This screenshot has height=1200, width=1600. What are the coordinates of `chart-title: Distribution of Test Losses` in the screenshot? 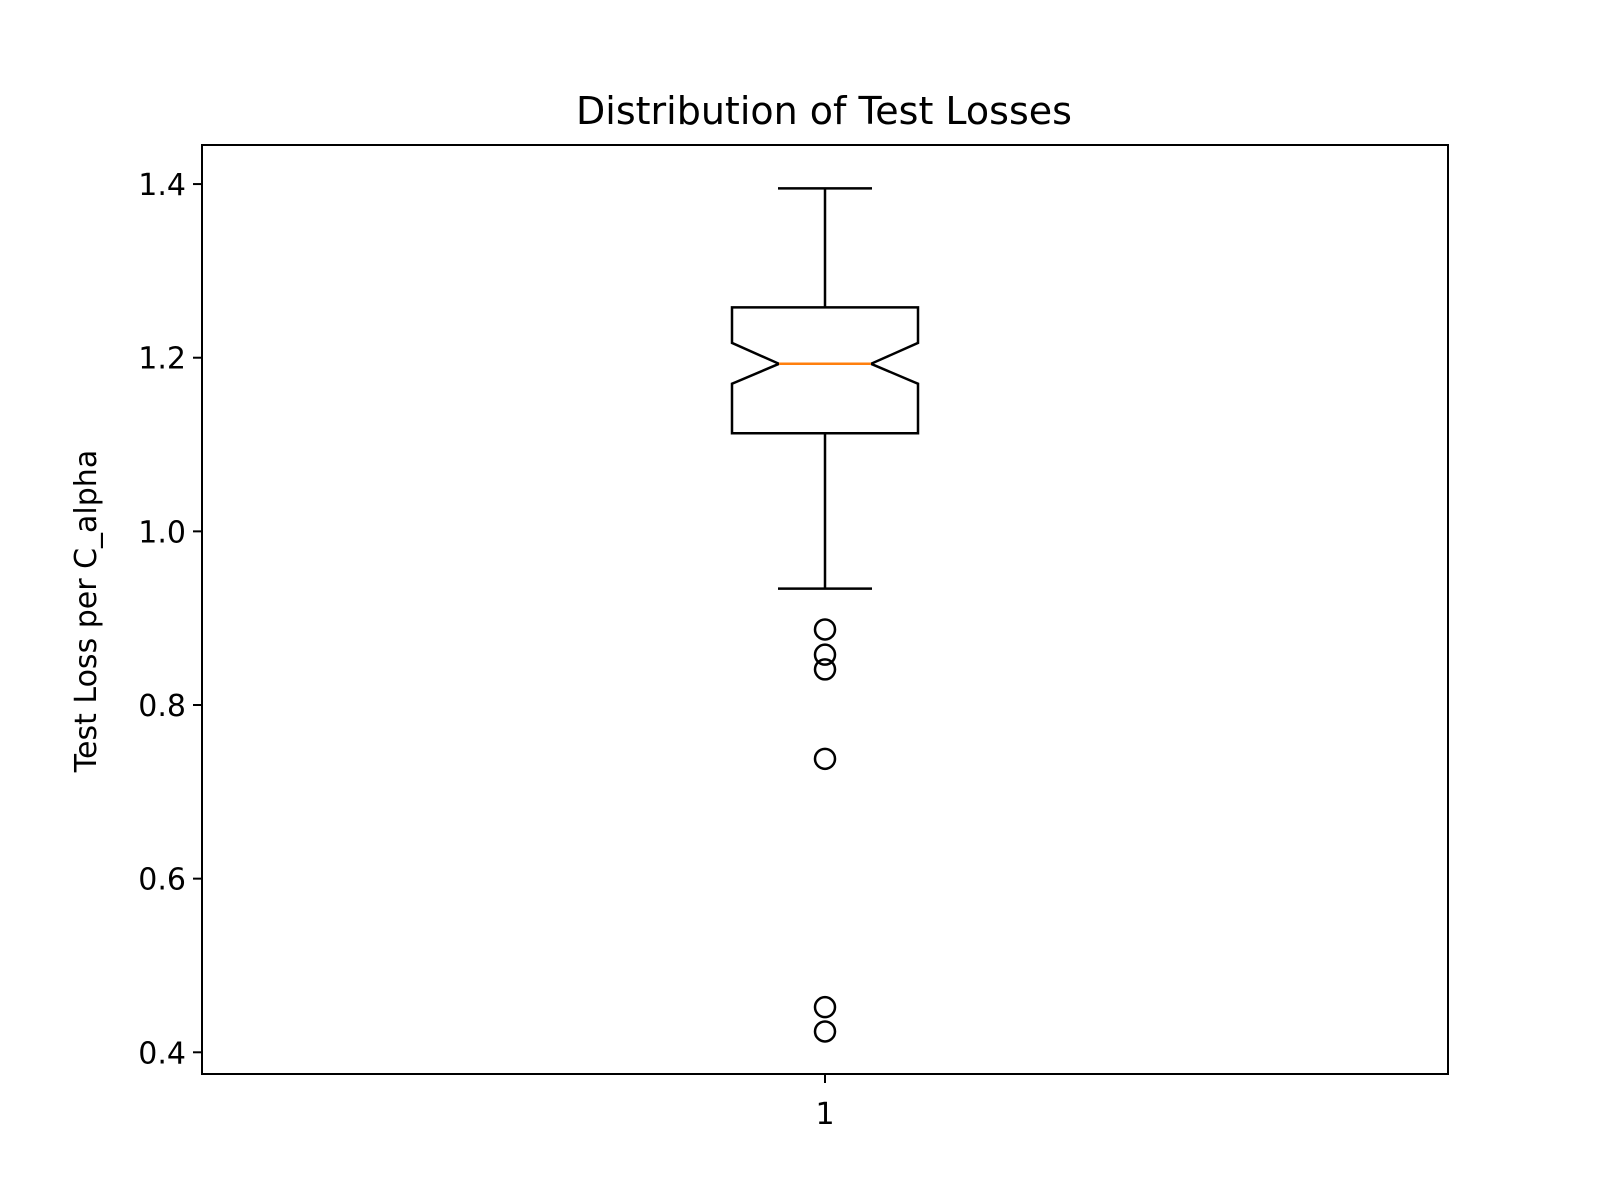 It's located at (824, 111).